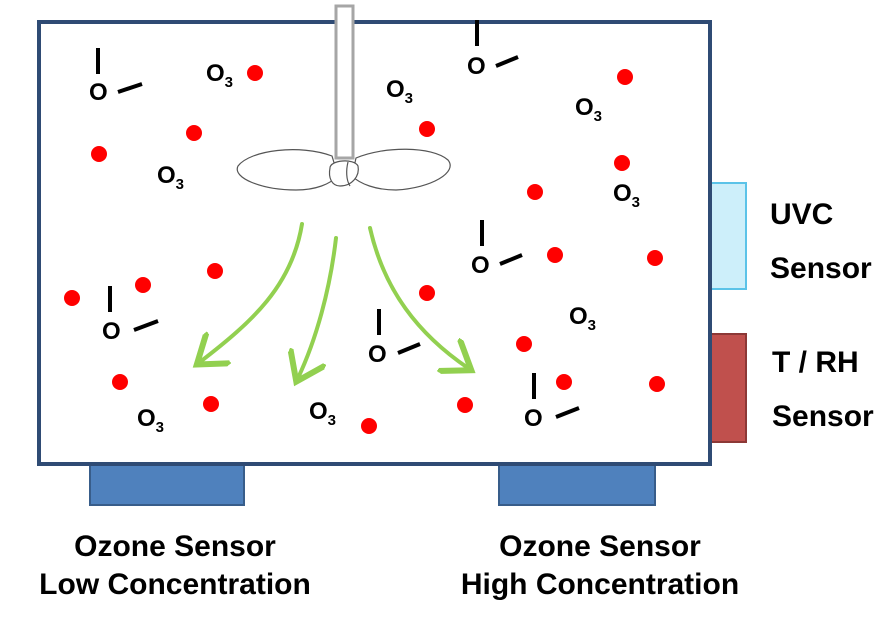  What do you see at coordinates (728, 388) in the screenshot?
I see `trh-sensor-box` at bounding box center [728, 388].